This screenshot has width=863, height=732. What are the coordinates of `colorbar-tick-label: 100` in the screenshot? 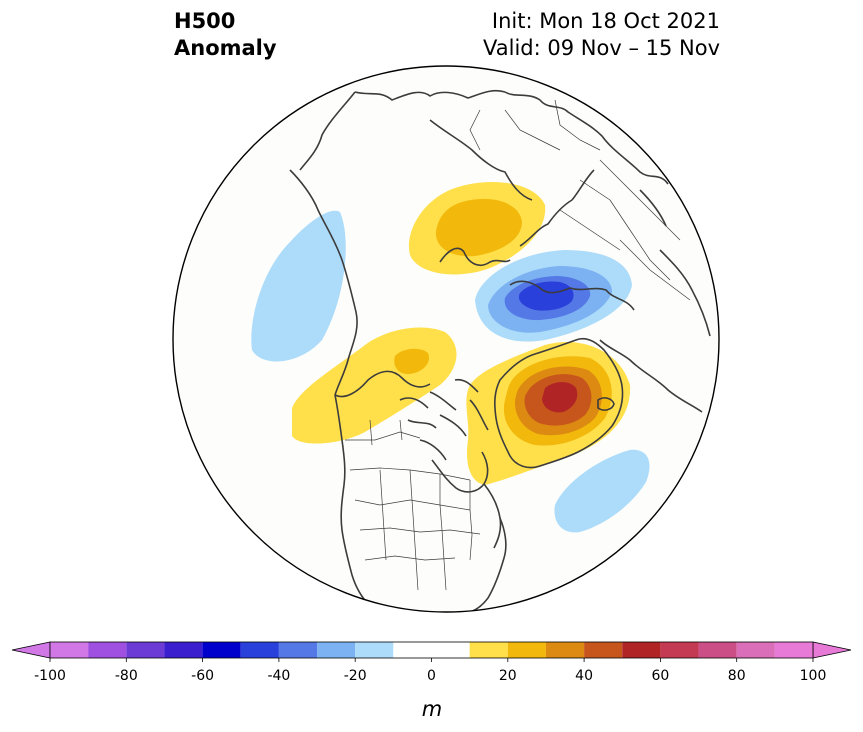 It's located at (813, 676).